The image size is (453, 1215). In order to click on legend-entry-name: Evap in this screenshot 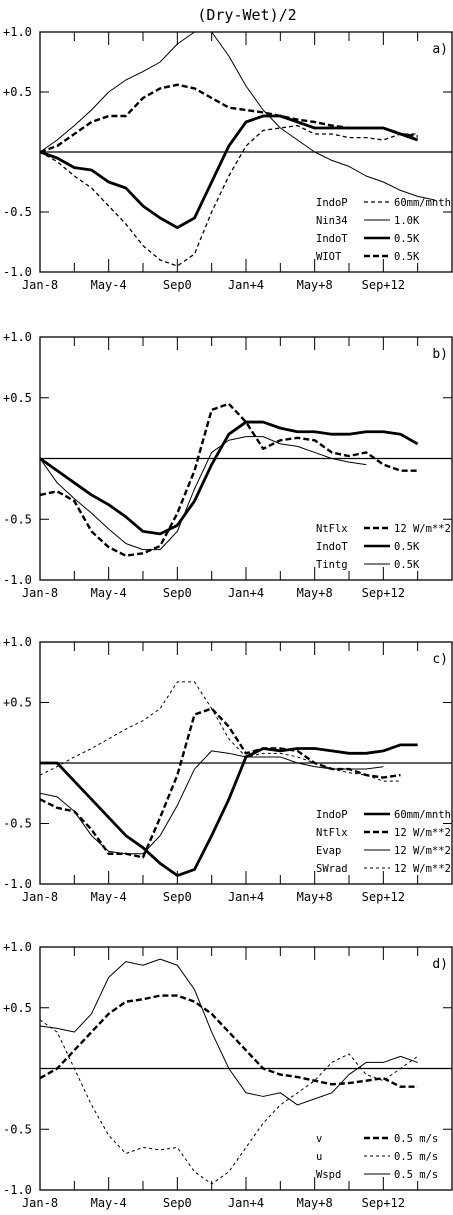, I will do `click(328, 851)`.